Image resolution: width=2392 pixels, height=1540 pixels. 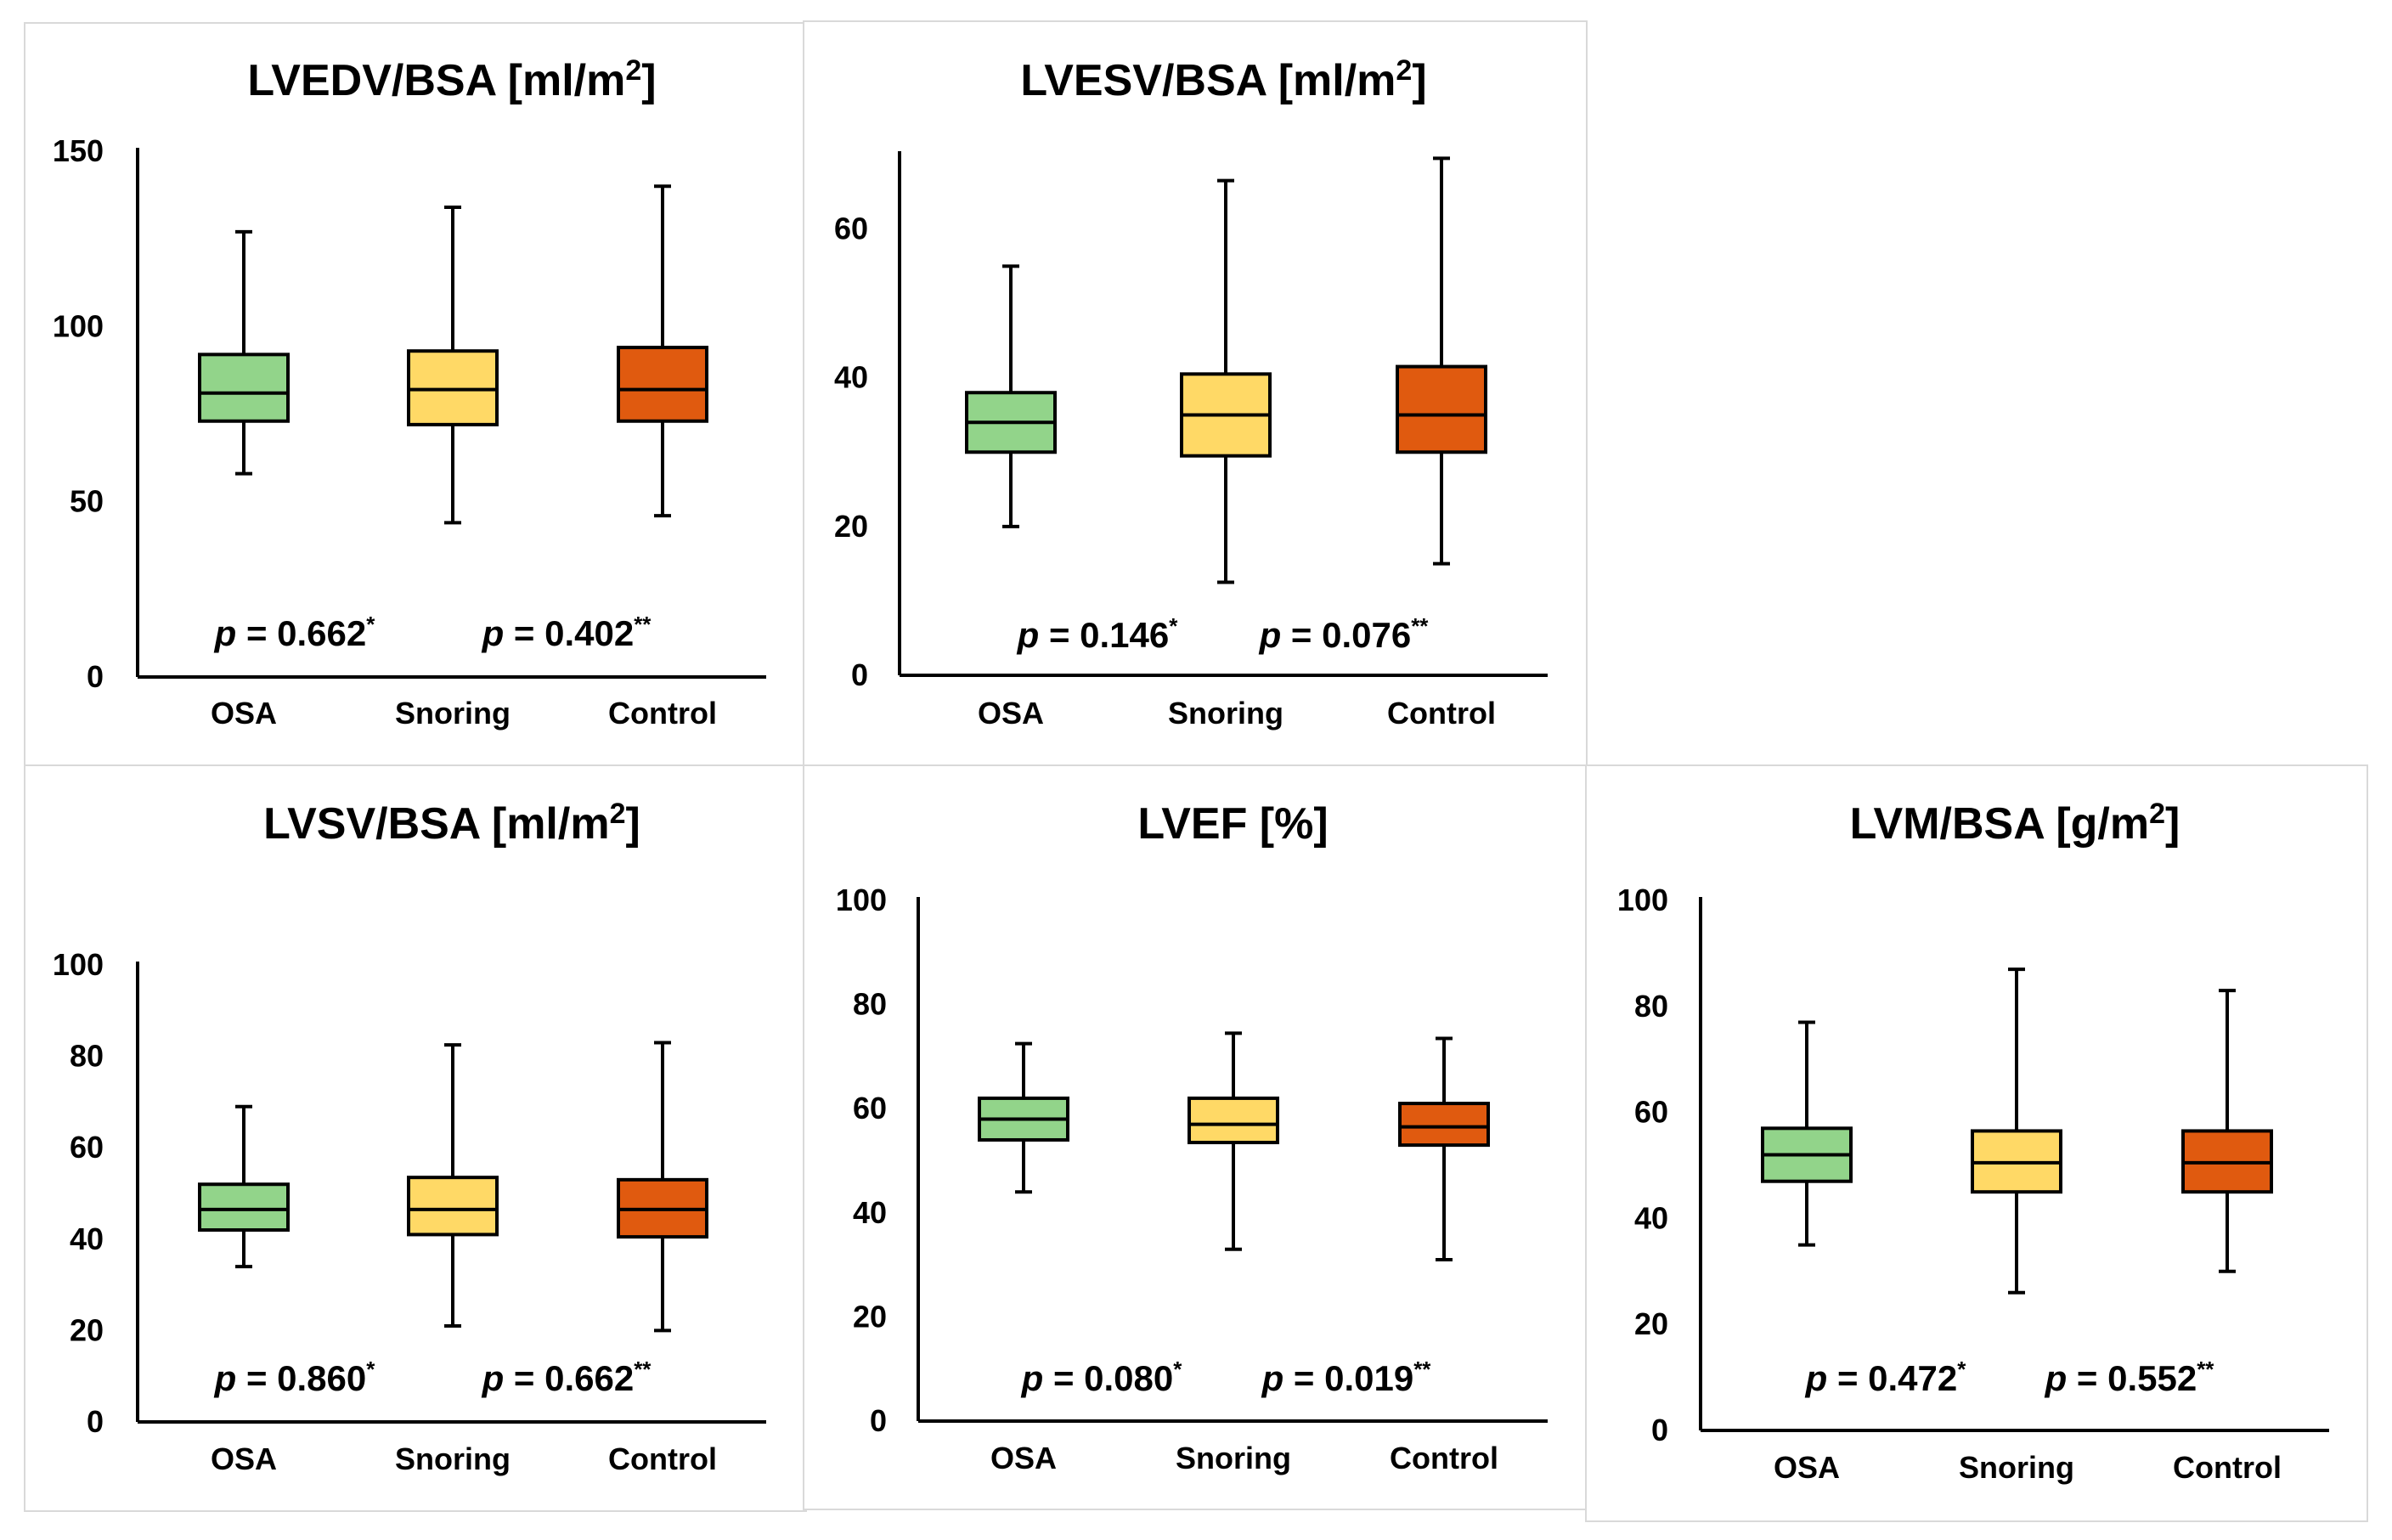 I want to click on p-value-label: p = 0.019**, so click(x=1347, y=1377).